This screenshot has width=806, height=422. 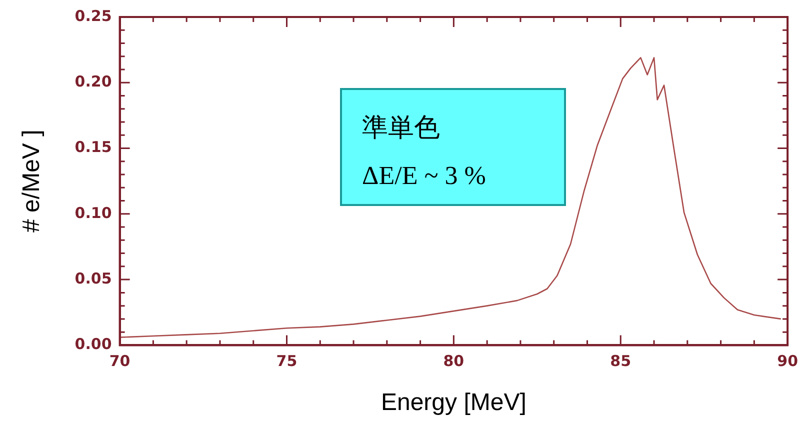 I want to click on x-tick-label: 85, so click(x=621, y=361).